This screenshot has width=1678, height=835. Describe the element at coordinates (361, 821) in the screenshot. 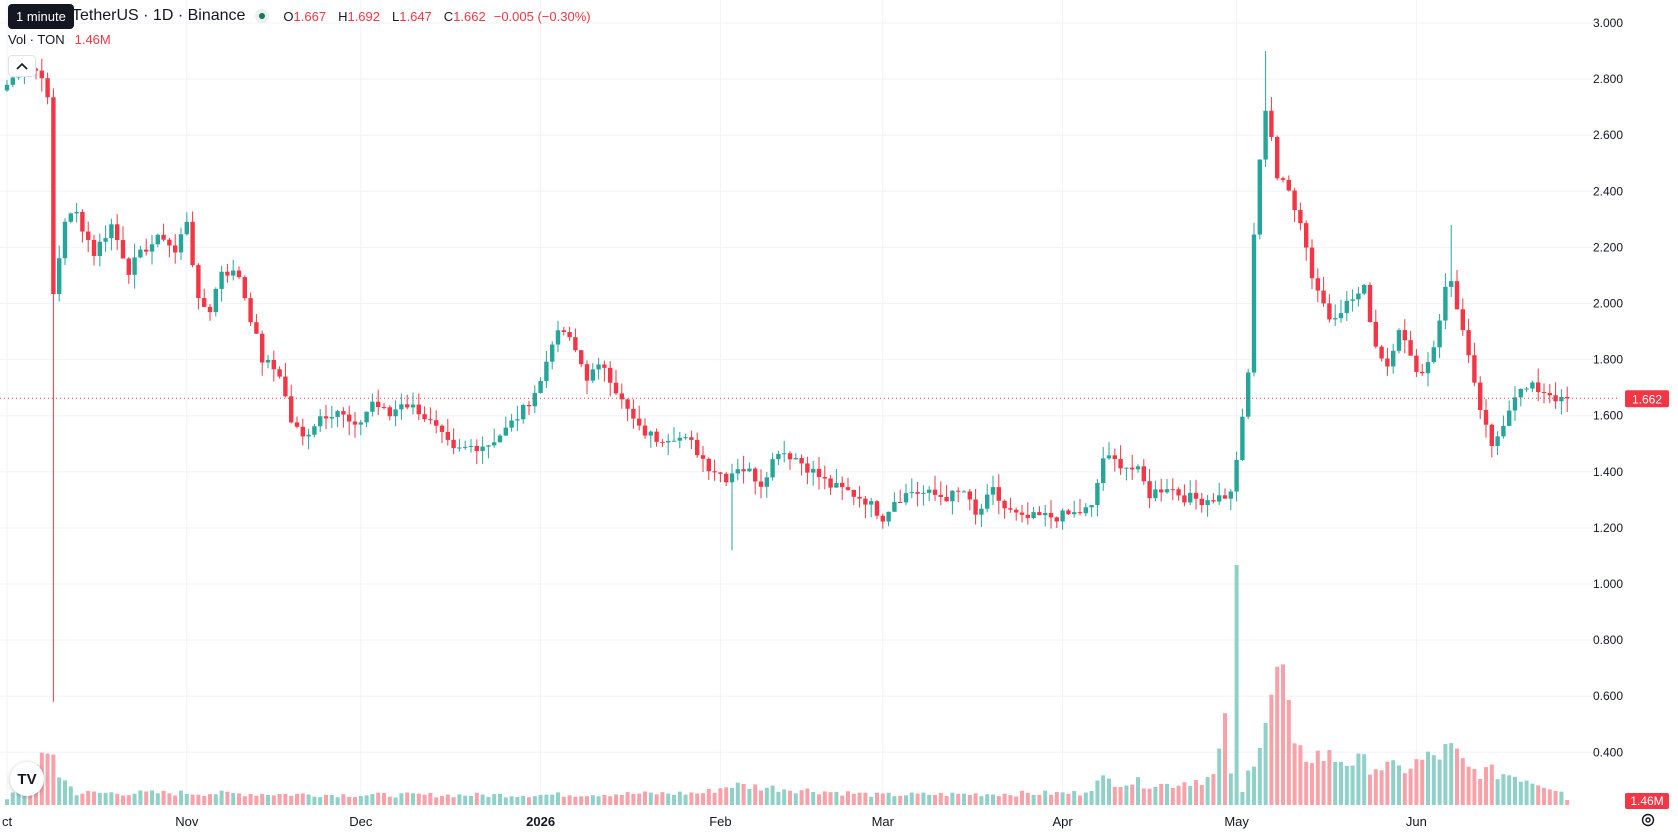

I see `x-tick-label: Dec` at that location.